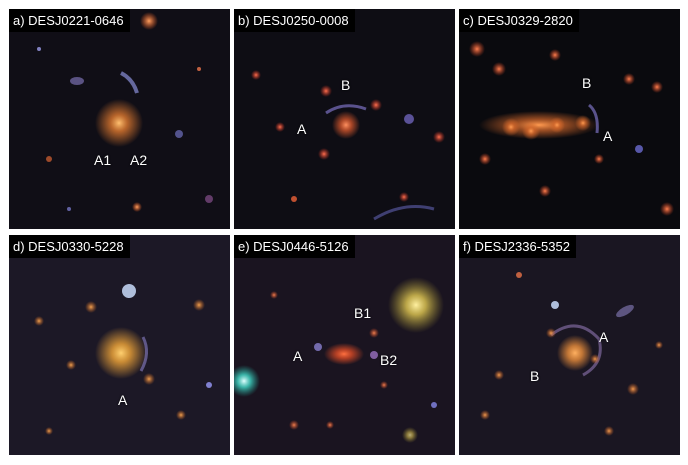 The height and width of the screenshot is (465, 688). What do you see at coordinates (363, 313) in the screenshot?
I see `image-label-b1: B1` at bounding box center [363, 313].